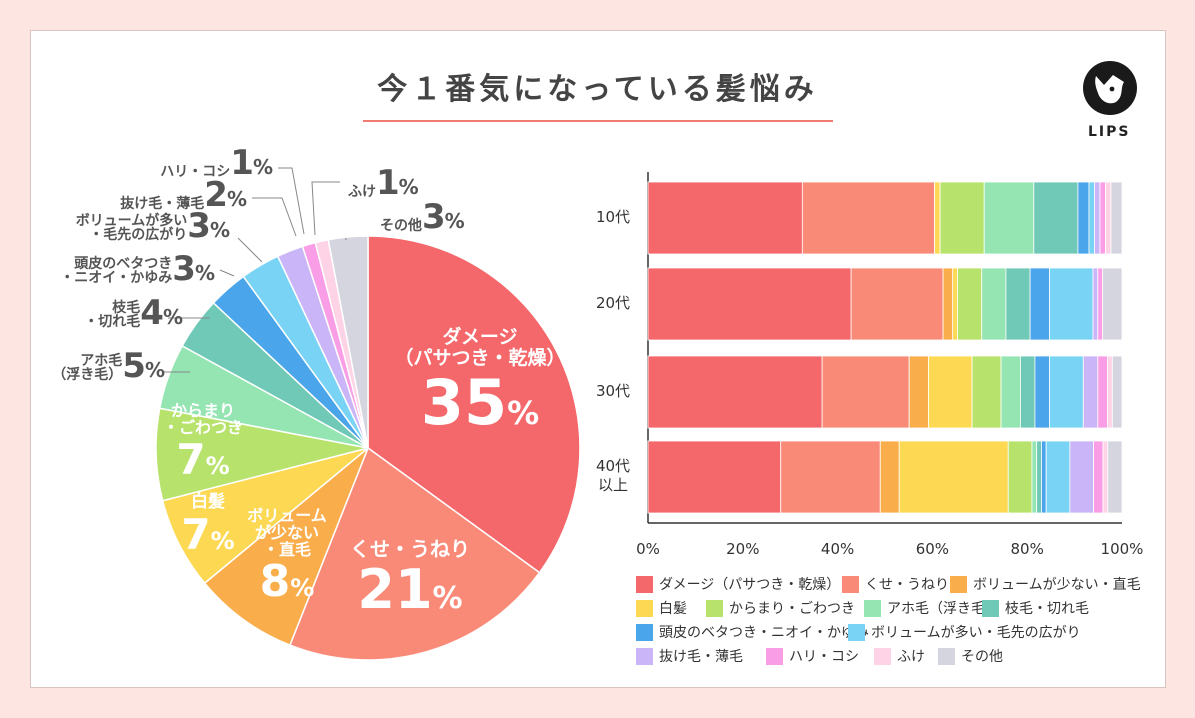  Describe the element at coordinates (743, 549) in the screenshot. I see `x-tick-label: 20%` at that location.